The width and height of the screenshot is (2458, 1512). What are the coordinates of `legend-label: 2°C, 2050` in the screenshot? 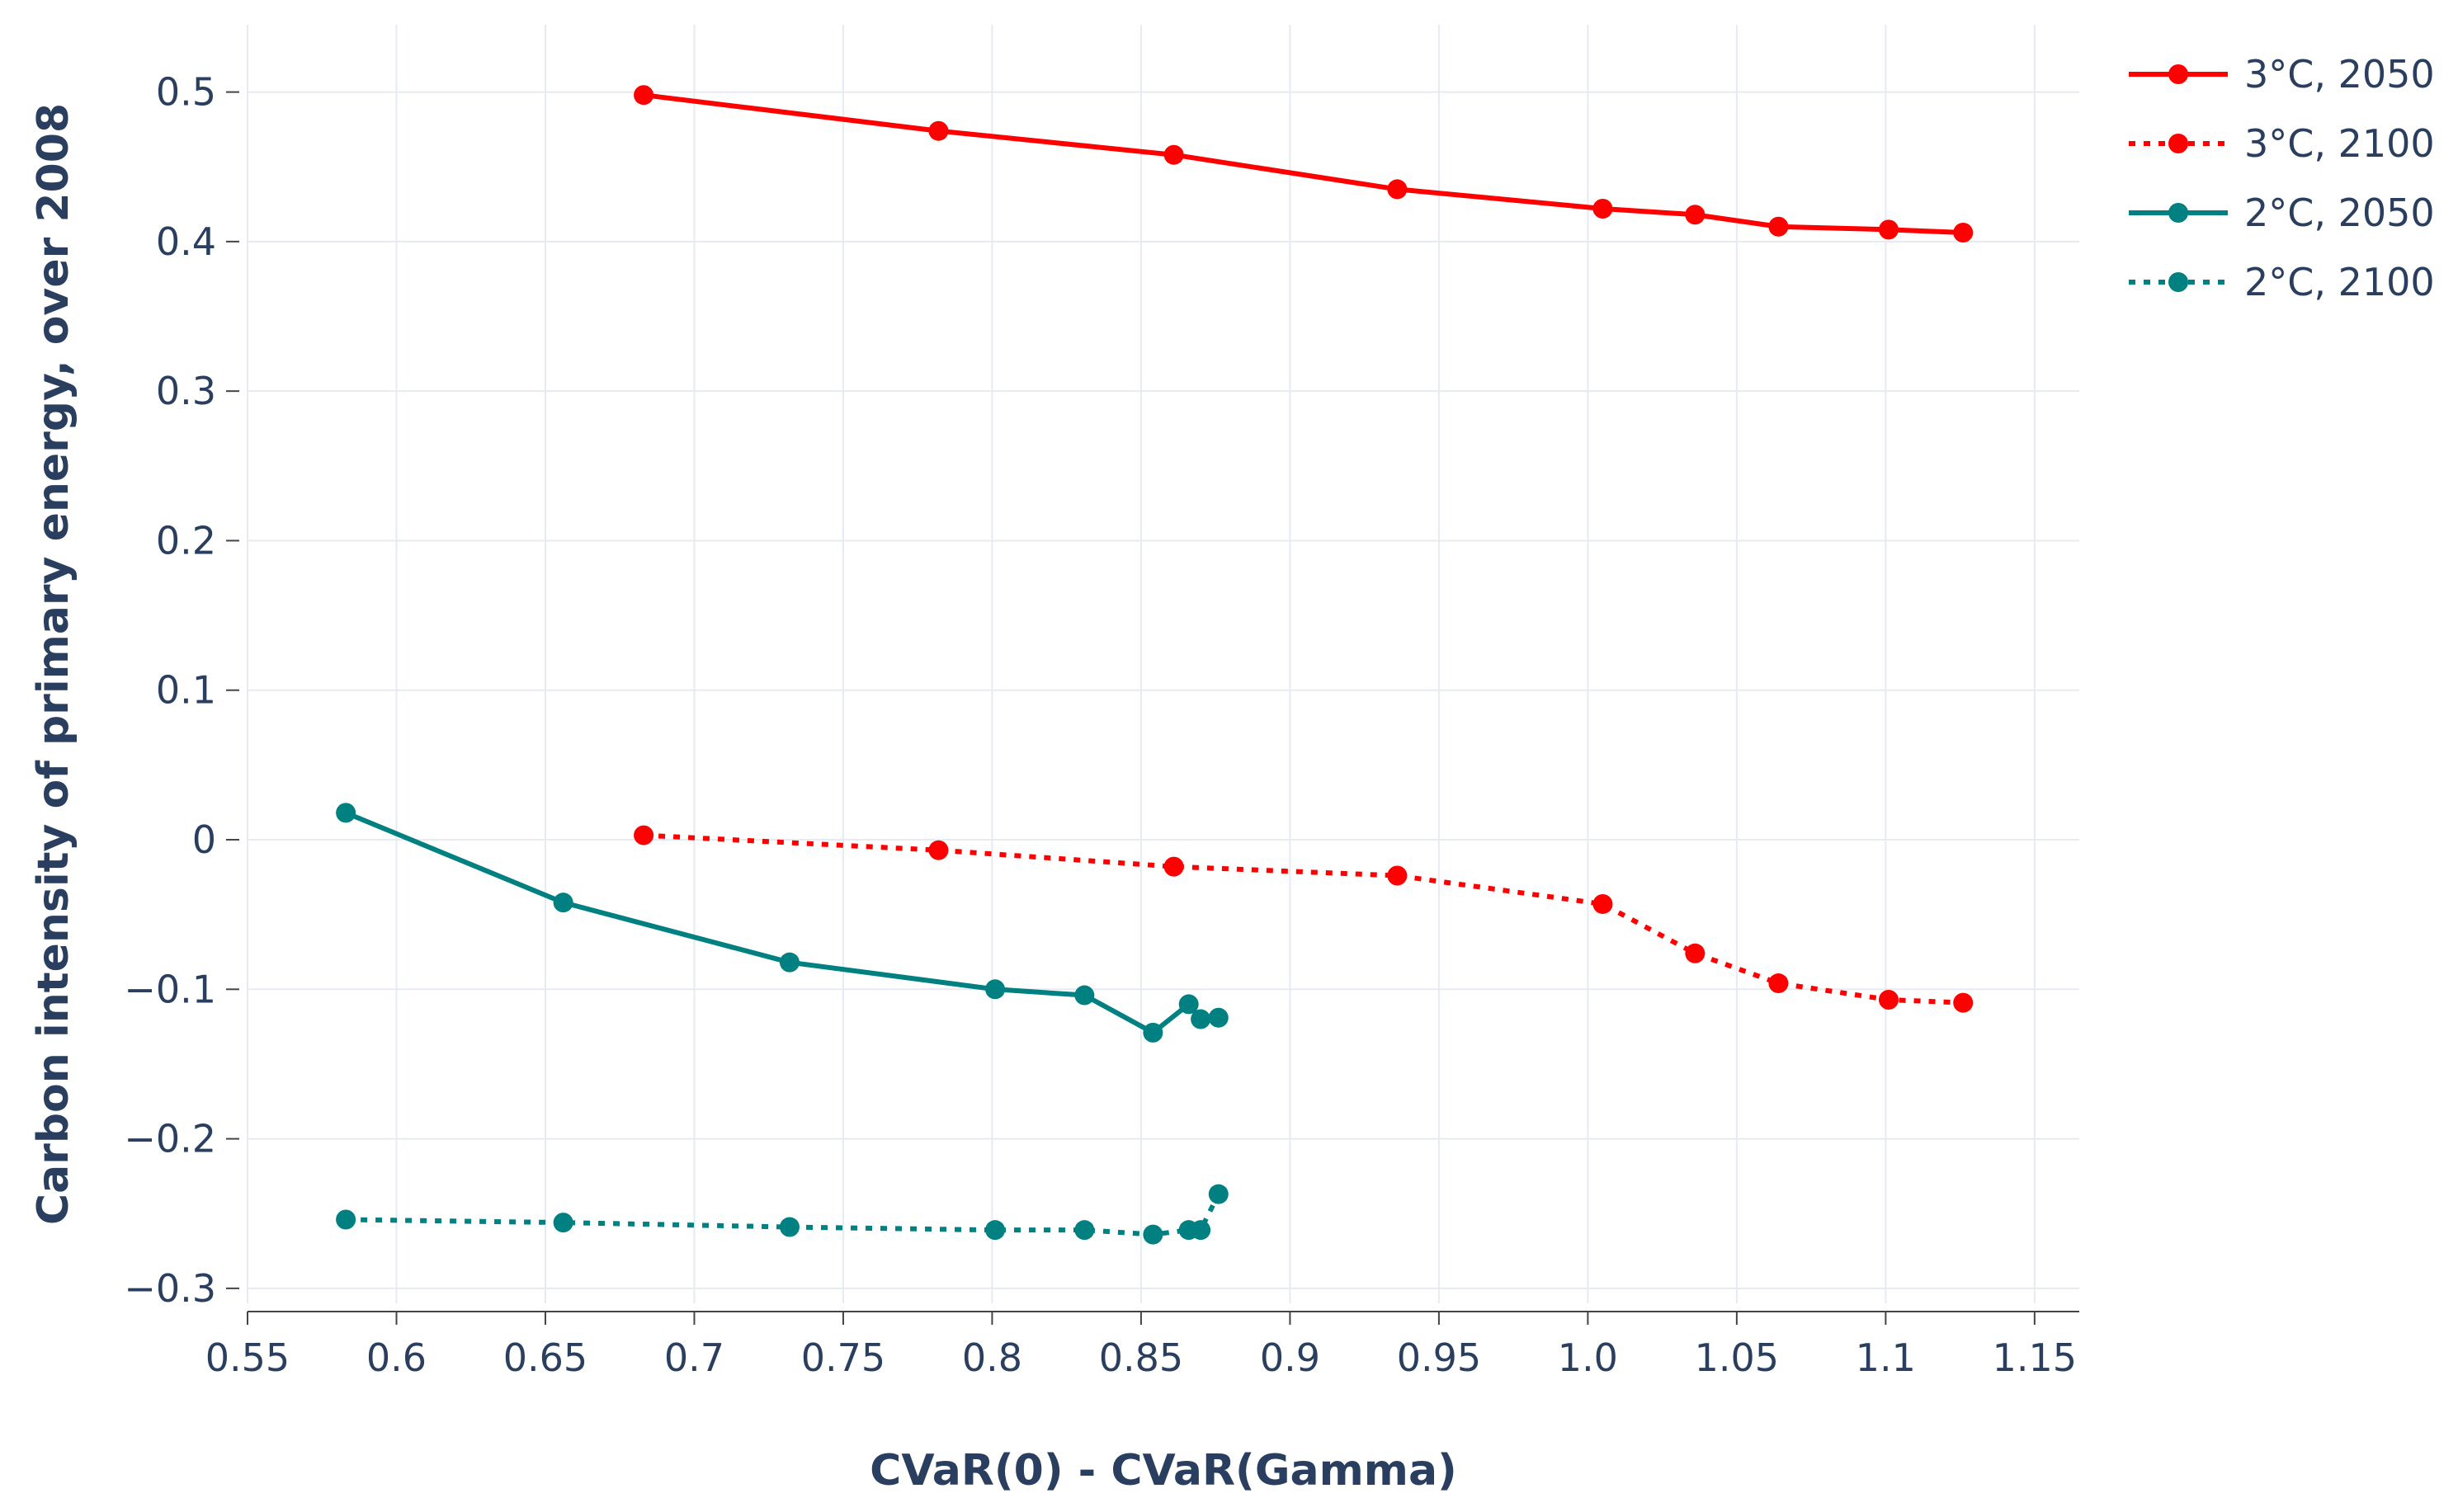 It's located at (2339, 213).